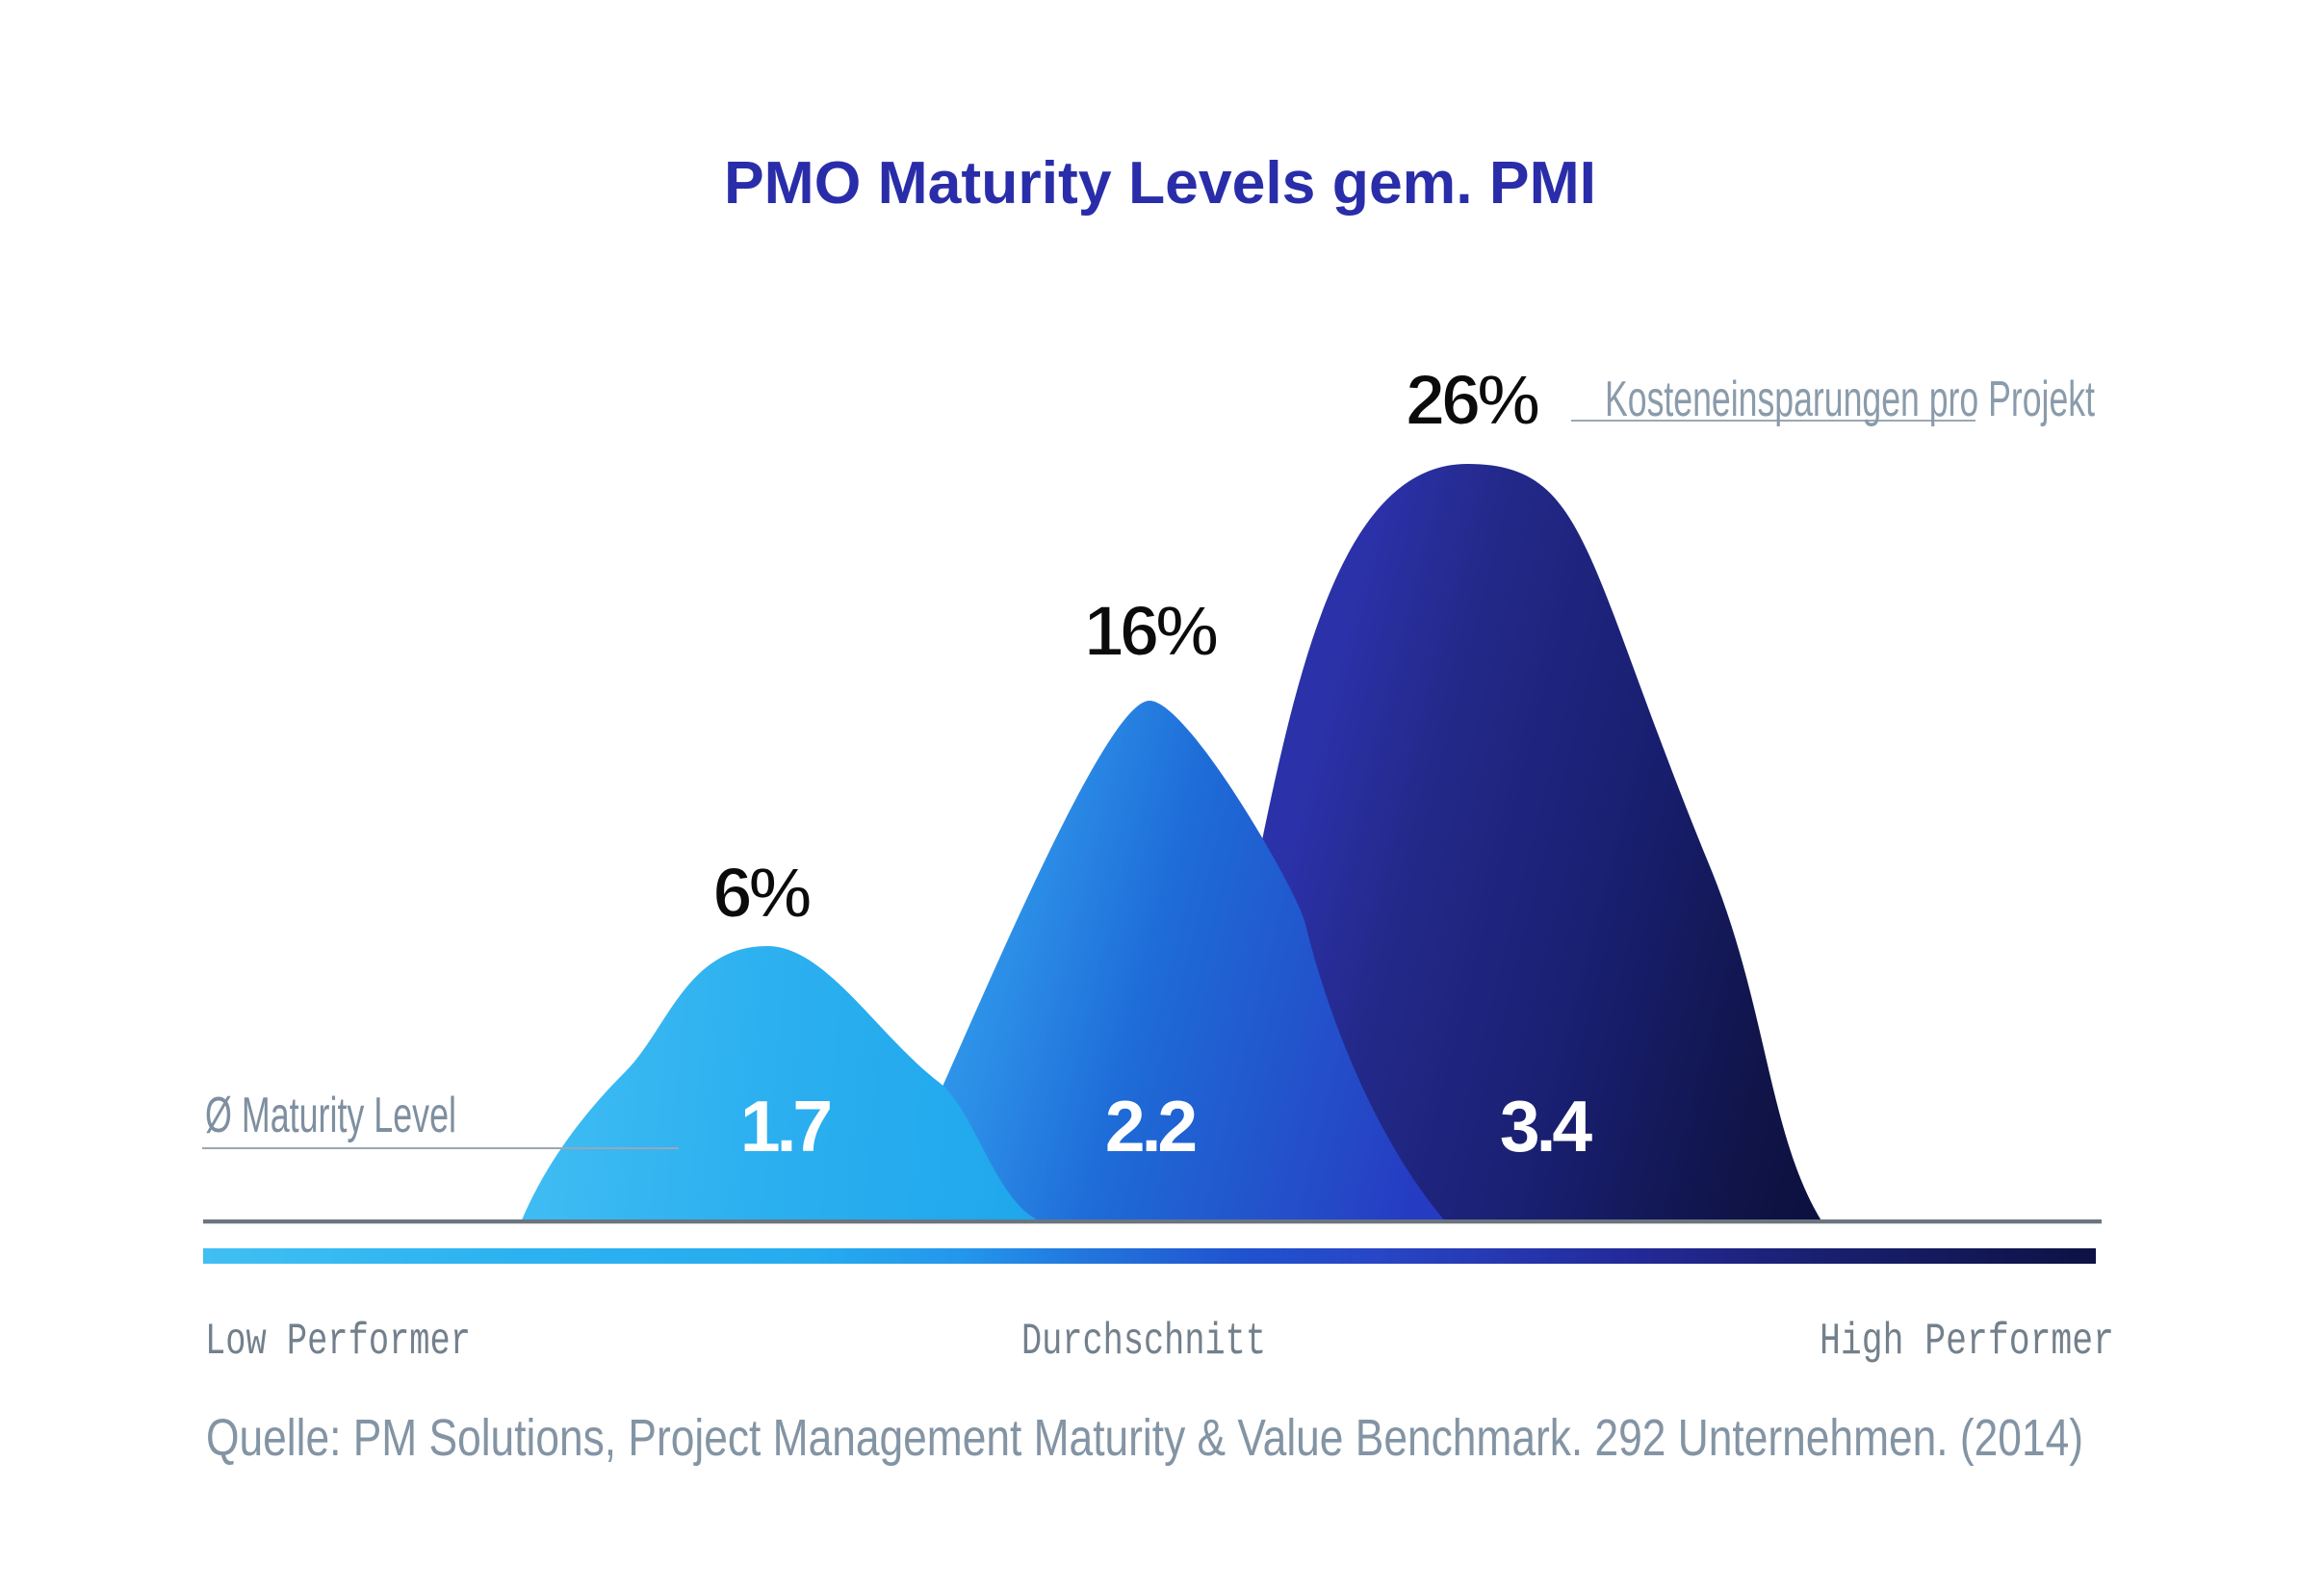 Image resolution: width=2324 pixels, height=1590 pixels. Describe the element at coordinates (1150, 1126) in the screenshot. I see `svg-text: 2.2` at that location.